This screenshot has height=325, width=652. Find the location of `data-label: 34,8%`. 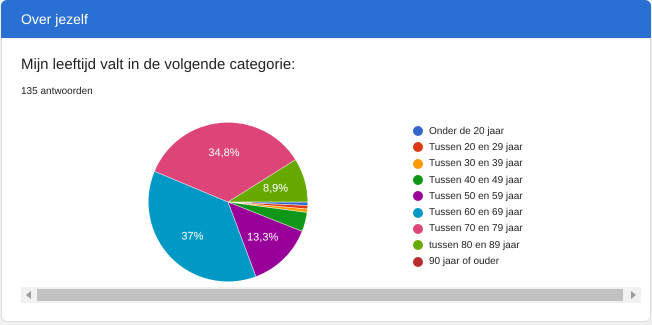

data-label: 34,8% is located at coordinates (224, 152).